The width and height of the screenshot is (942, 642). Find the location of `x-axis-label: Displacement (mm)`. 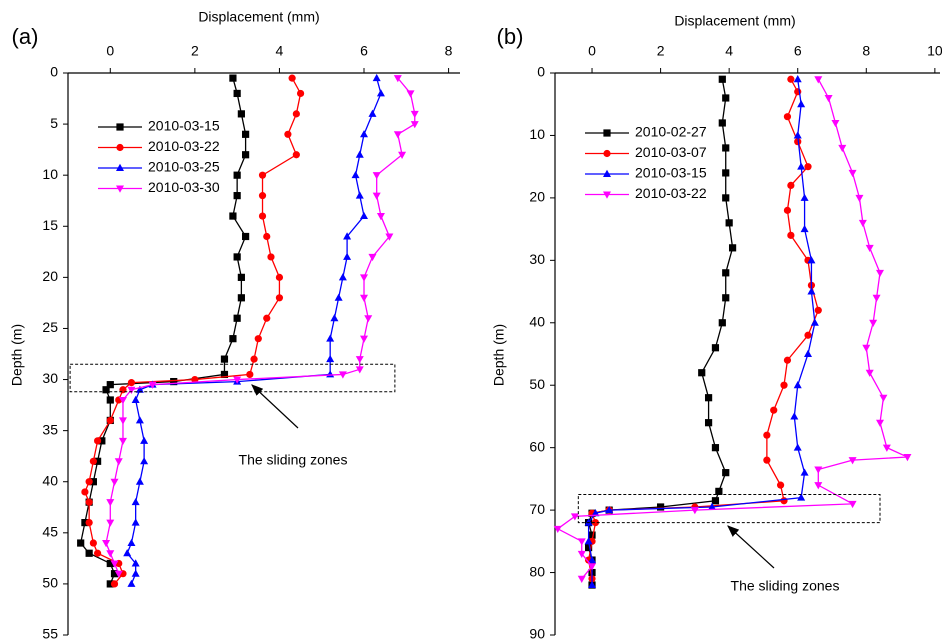

x-axis-label: Displacement (mm) is located at coordinates (734, 21).